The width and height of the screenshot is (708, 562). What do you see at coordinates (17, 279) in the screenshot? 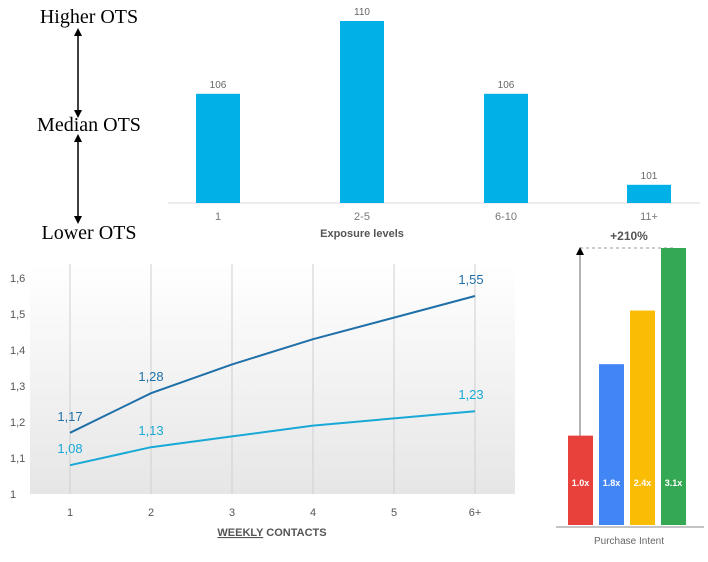
I see `y-tick-label: 1,6` at bounding box center [17, 279].